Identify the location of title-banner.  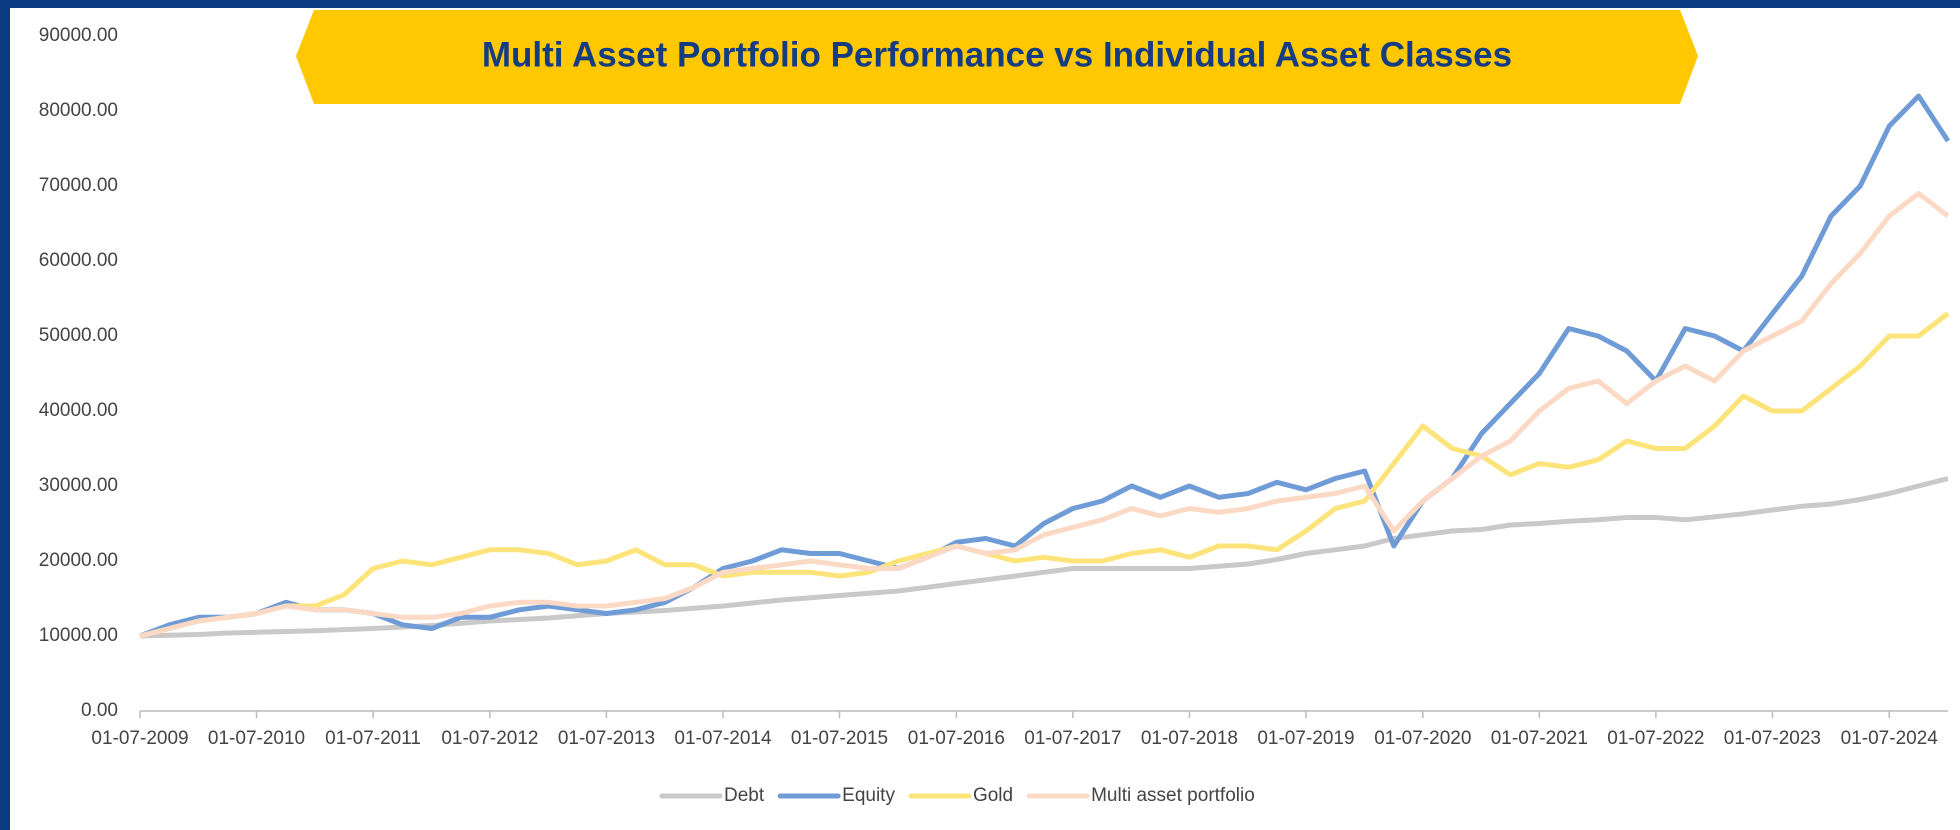
(997, 57).